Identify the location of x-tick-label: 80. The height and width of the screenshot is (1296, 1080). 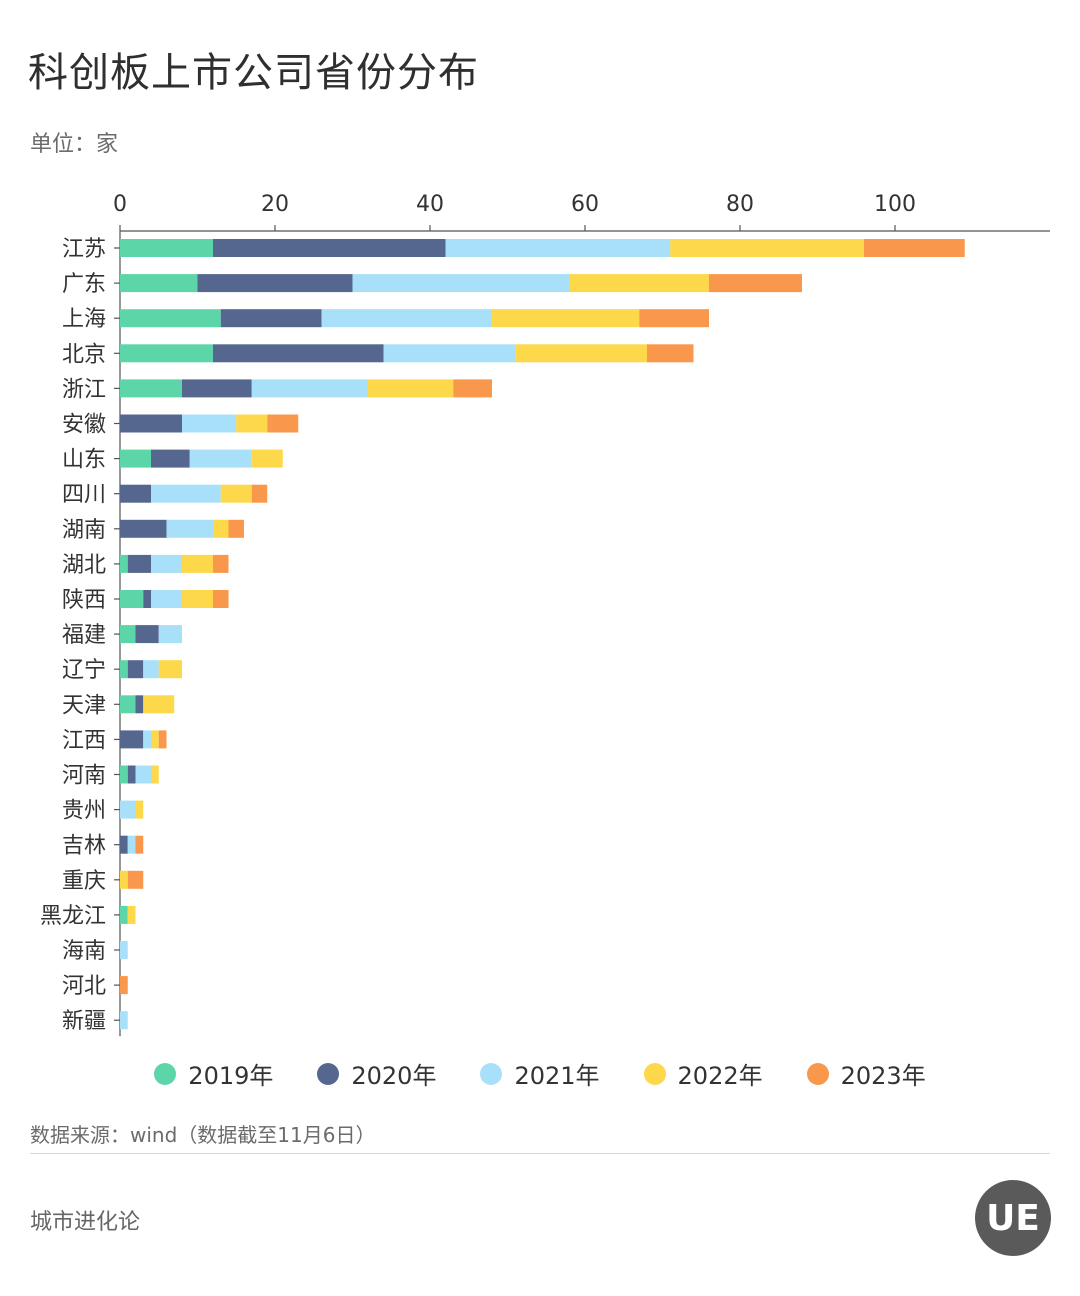
(740, 204).